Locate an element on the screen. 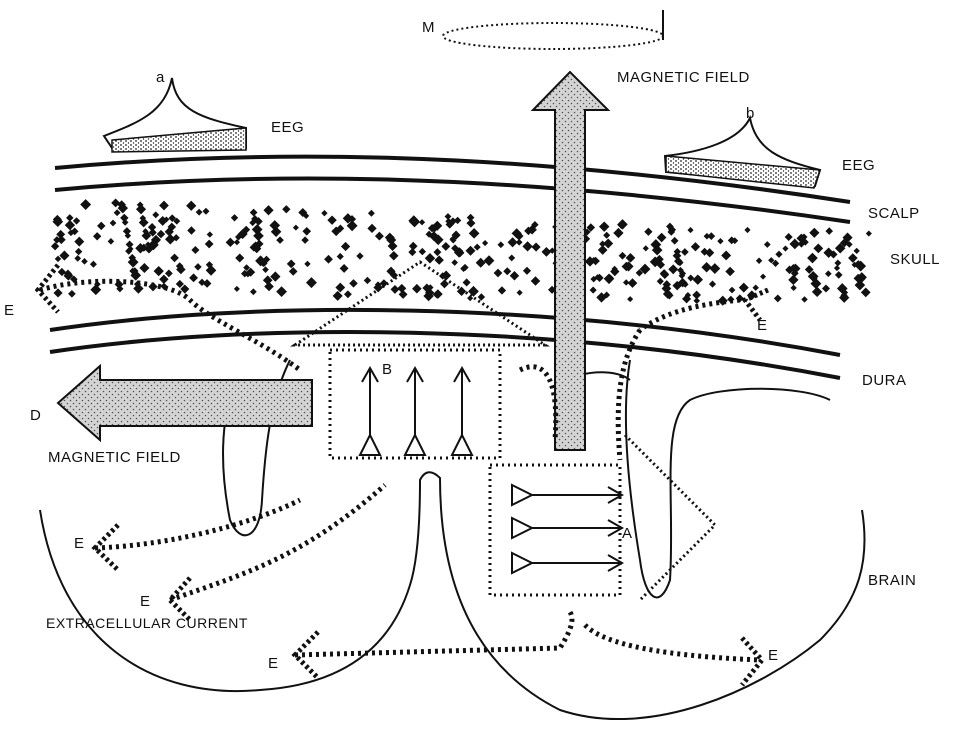 Image resolution: width=956 pixels, height=734 pixels. label-b-electrode: b is located at coordinates (750, 113).